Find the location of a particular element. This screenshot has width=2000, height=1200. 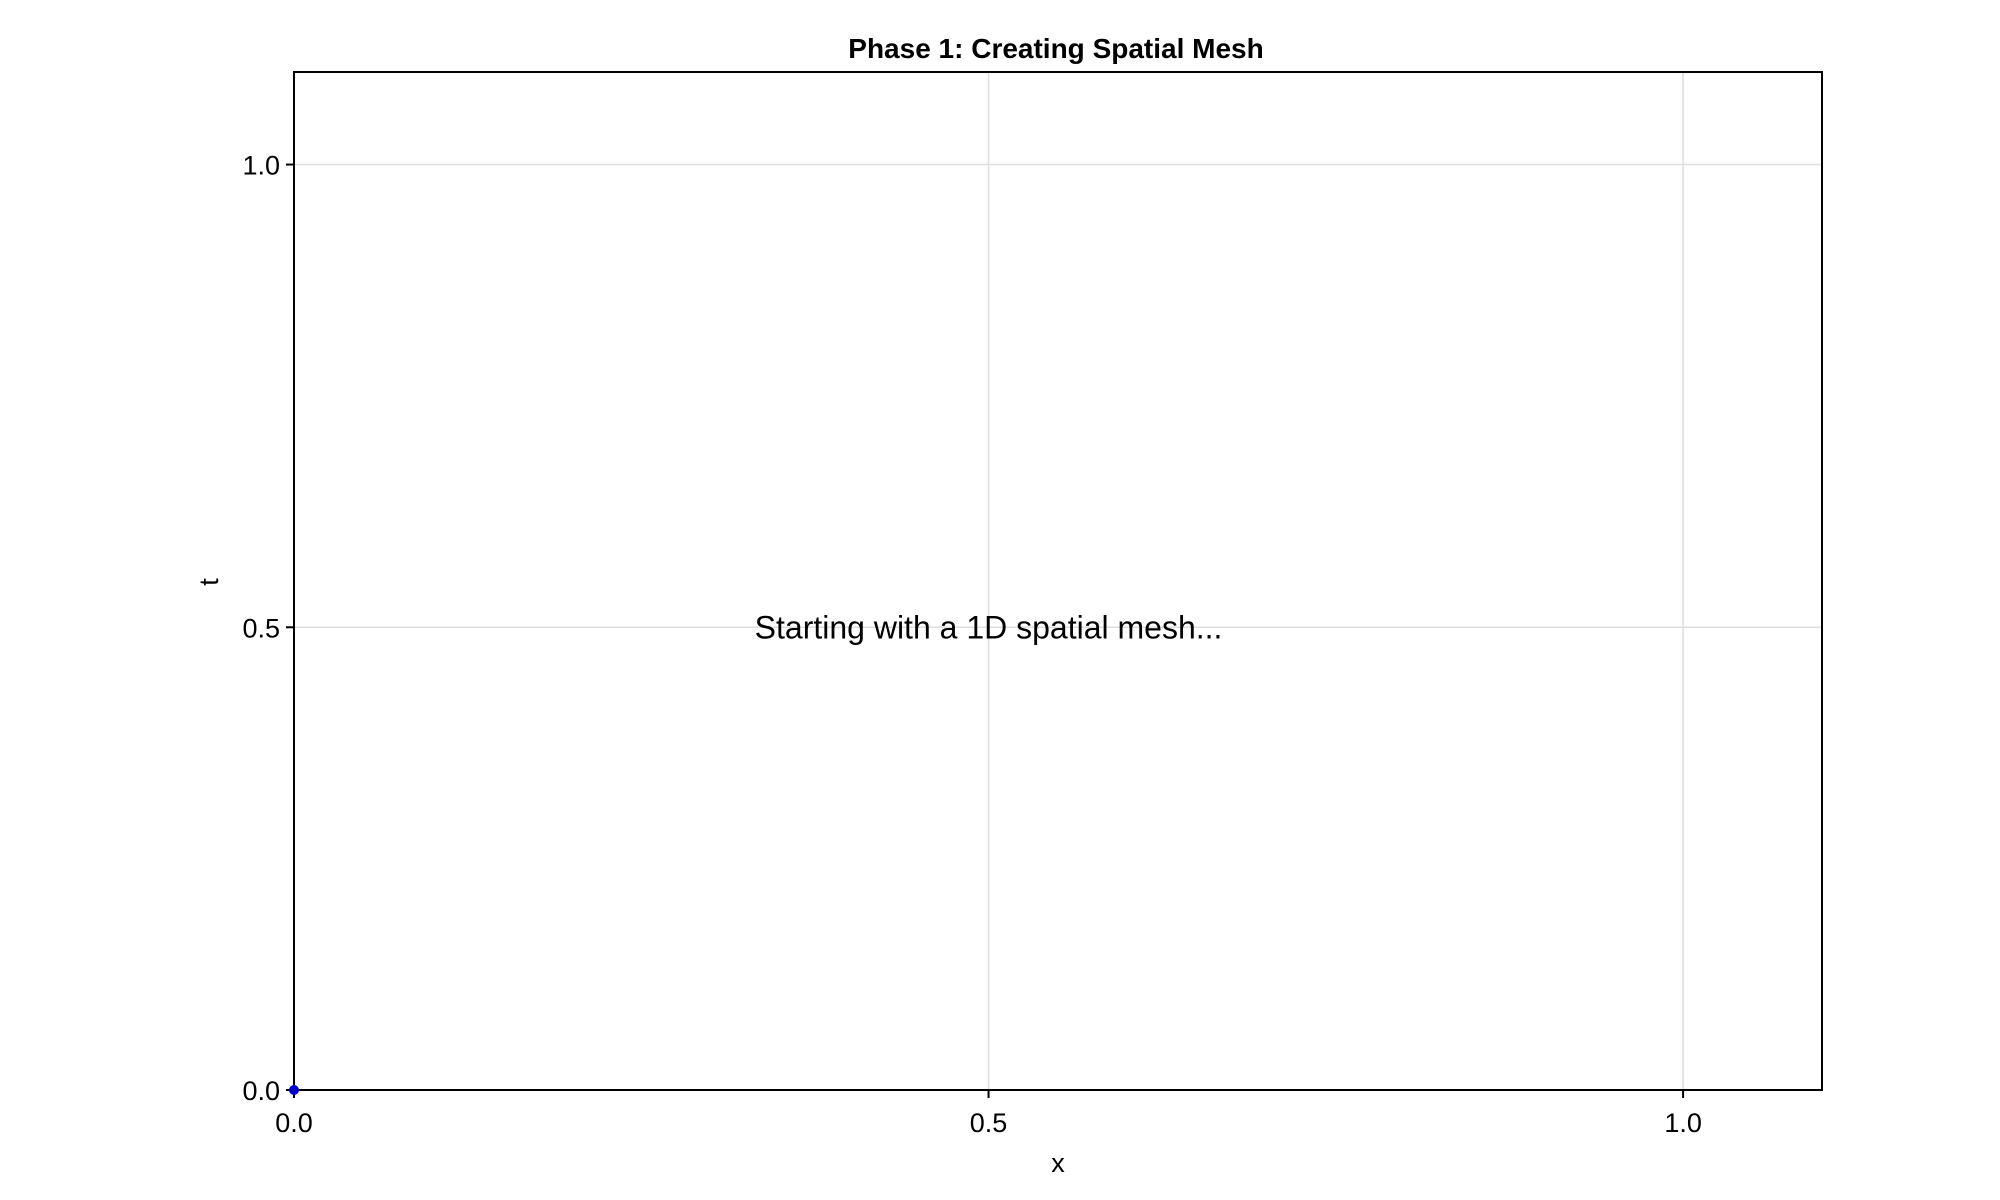

x-tick-label: 1.0 is located at coordinates (1683, 1123).